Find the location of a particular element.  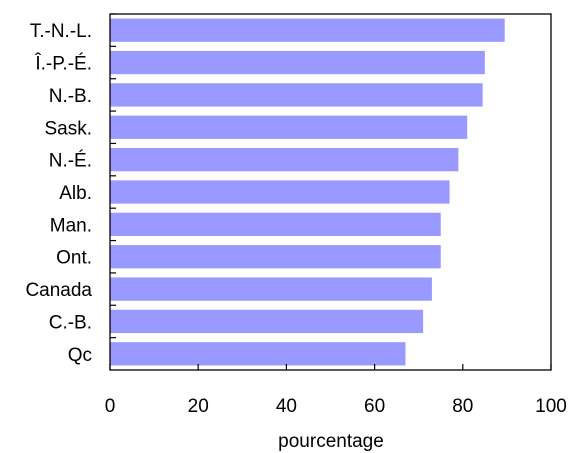

x-axis-title: pourcentage is located at coordinates (331, 441).